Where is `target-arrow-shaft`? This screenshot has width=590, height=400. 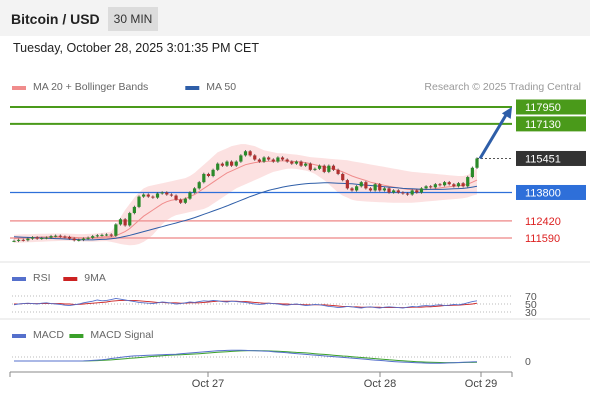 target-arrow-shaft is located at coordinates (493, 137).